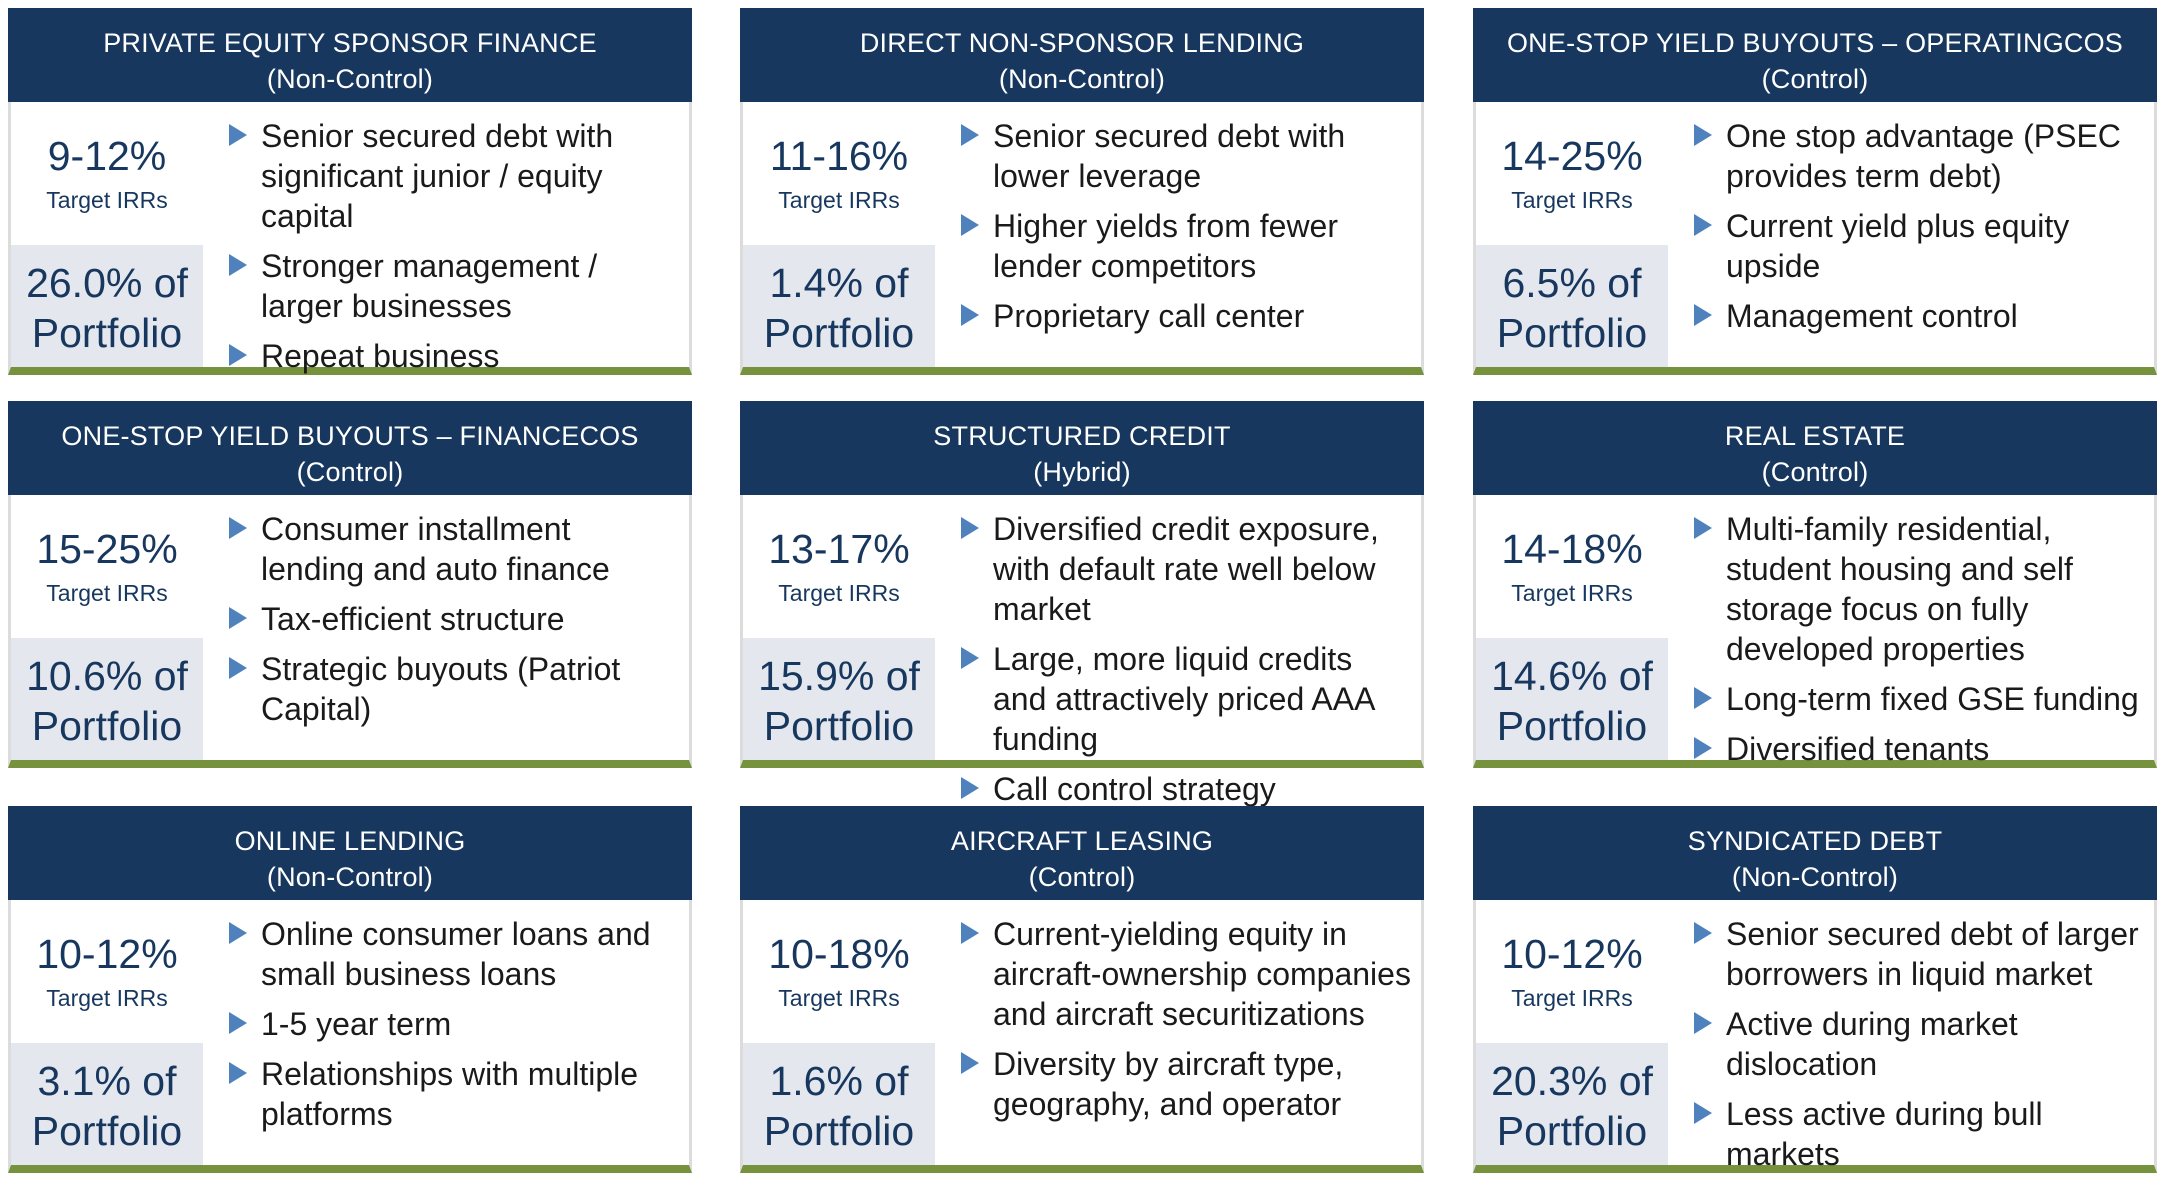  I want to click on bullet-item: Senior secured debt with lower leverage, so click(1187, 156).